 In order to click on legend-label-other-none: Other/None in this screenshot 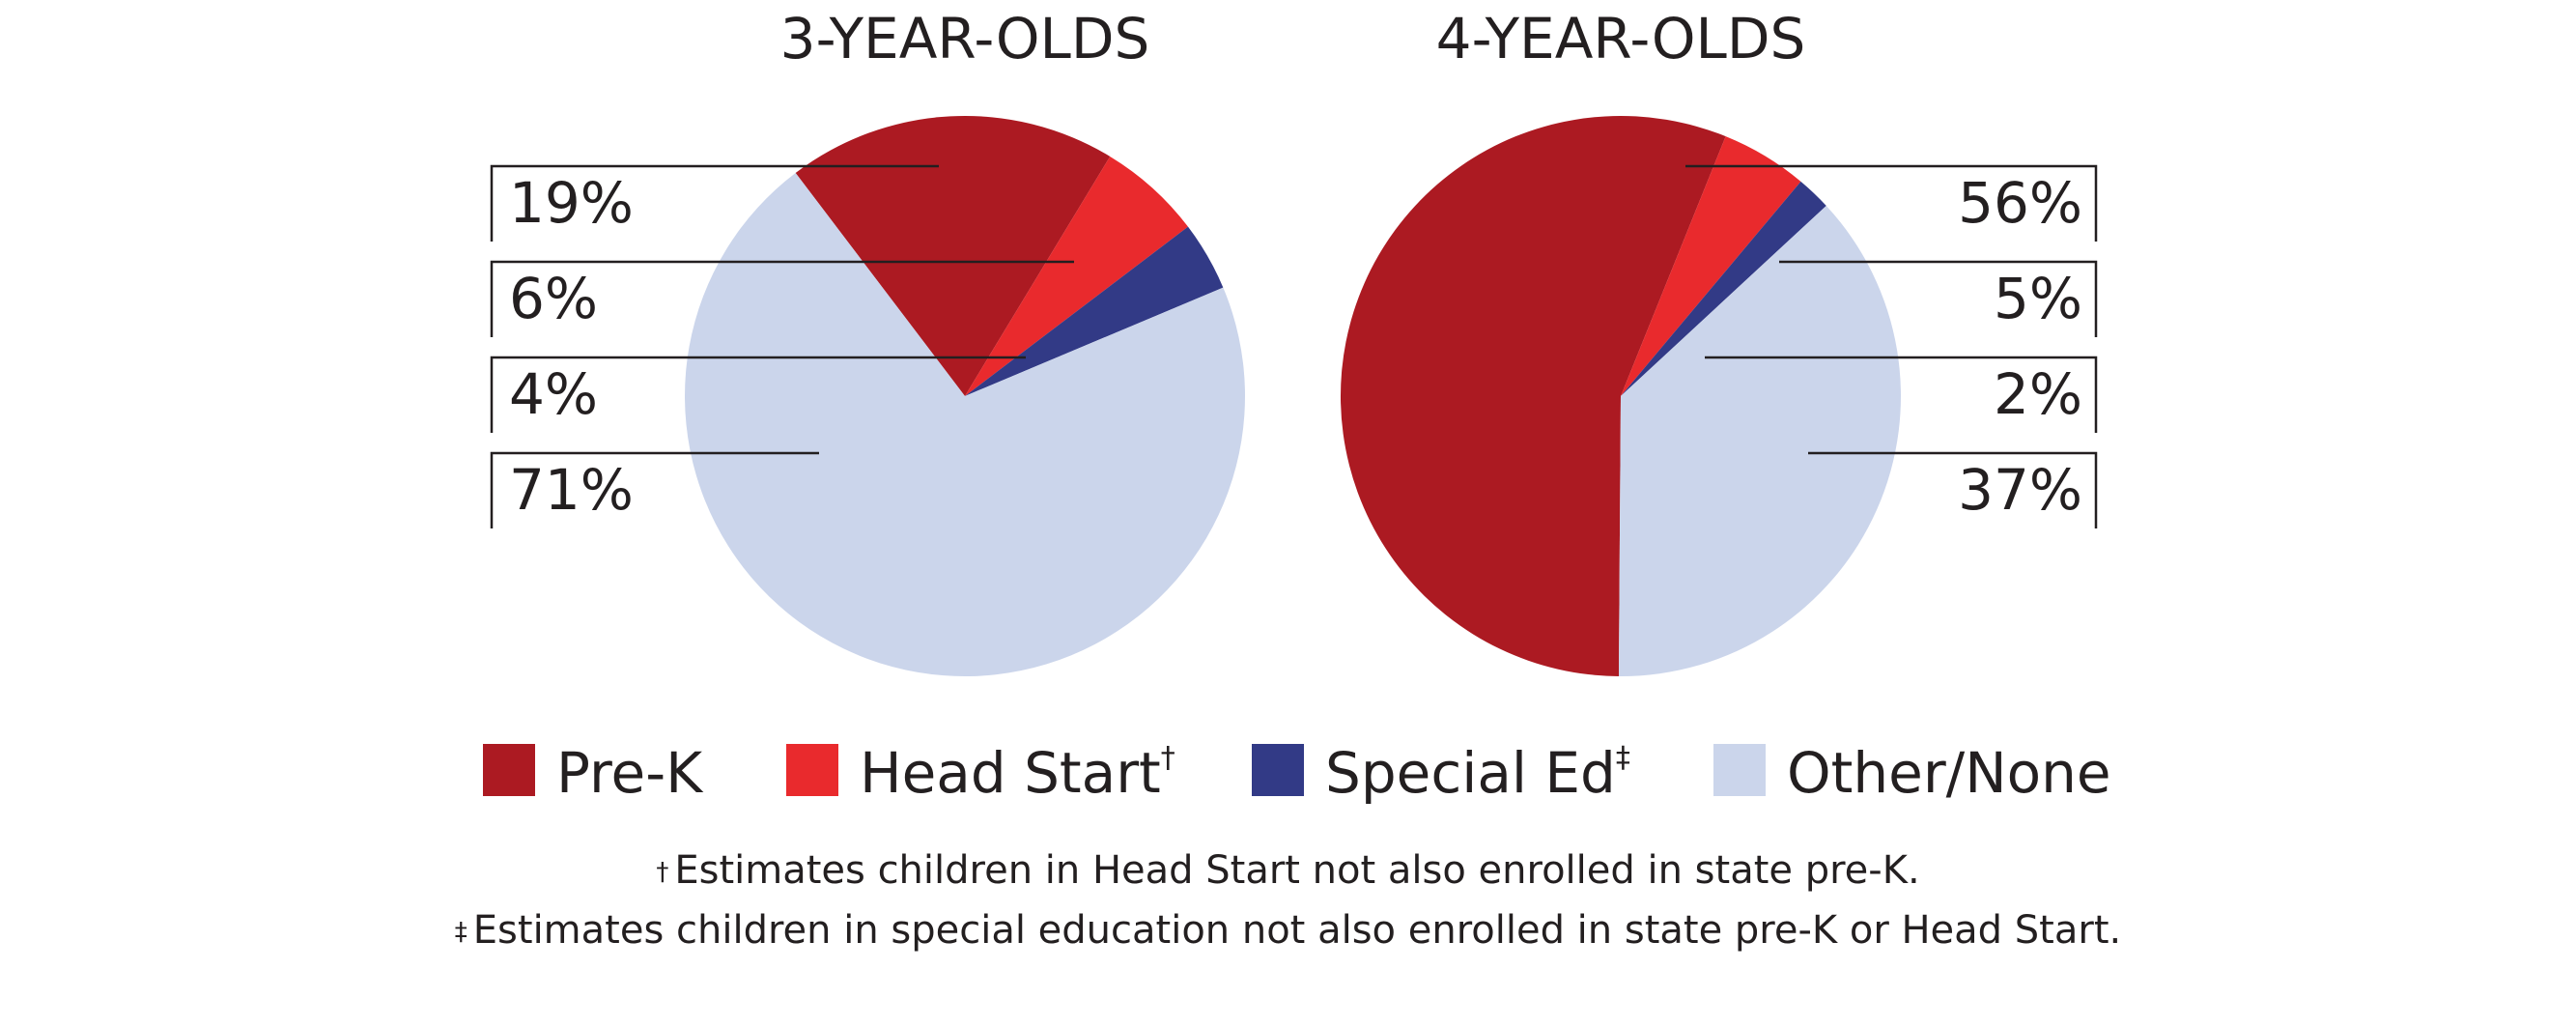, I will do `click(1949, 773)`.